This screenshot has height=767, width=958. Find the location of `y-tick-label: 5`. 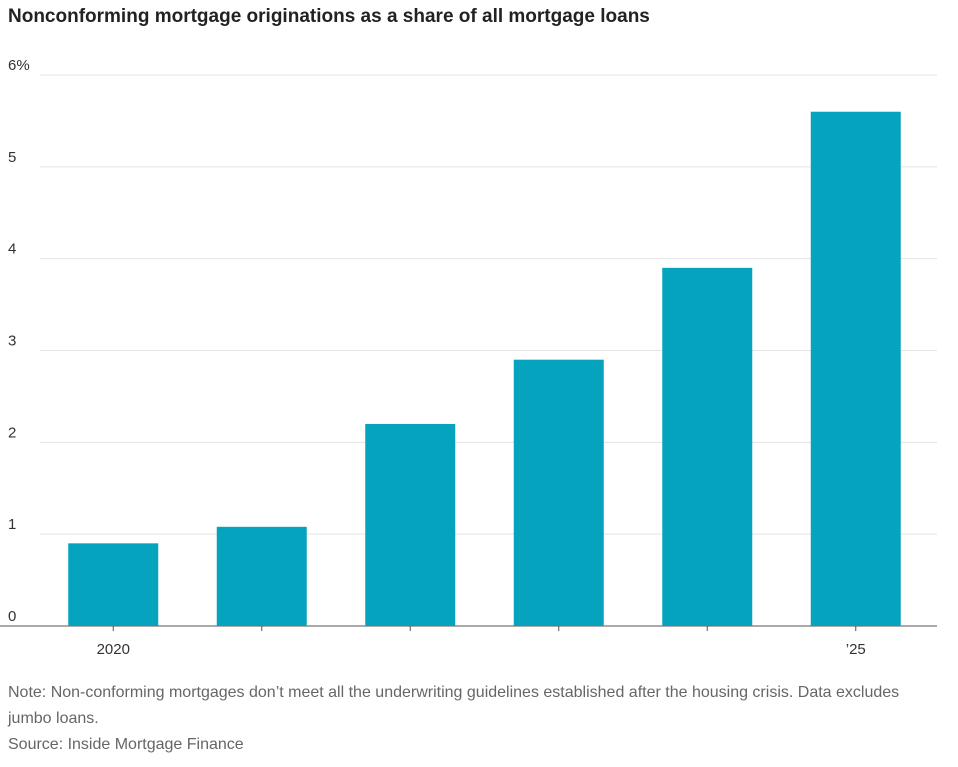

y-tick-label: 5 is located at coordinates (12, 157).